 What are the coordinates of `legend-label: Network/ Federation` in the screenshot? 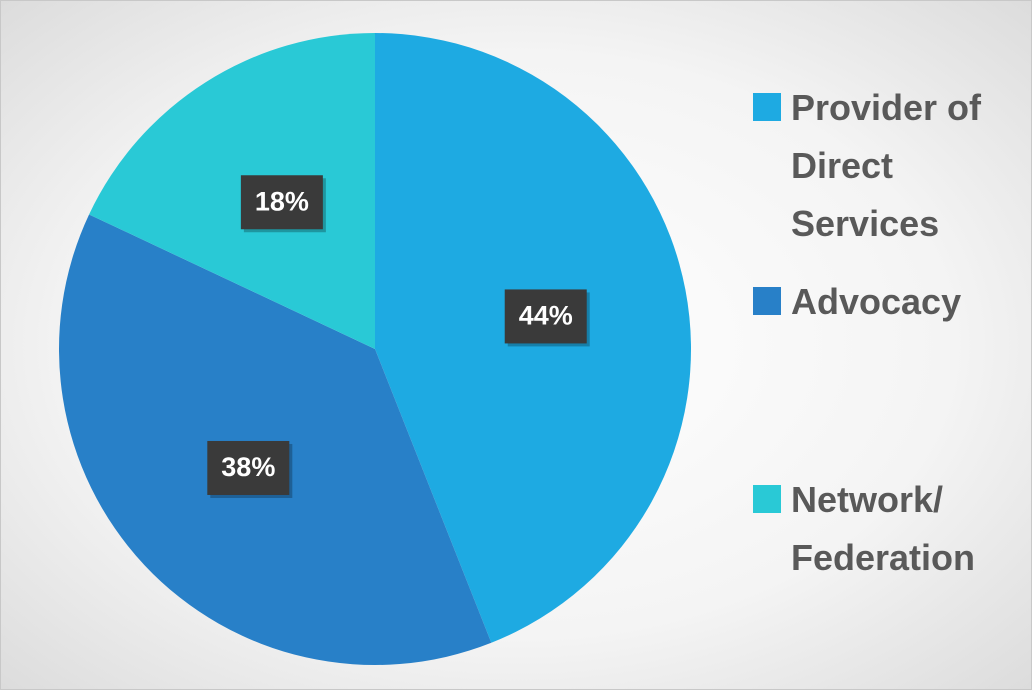 It's located at (883, 528).